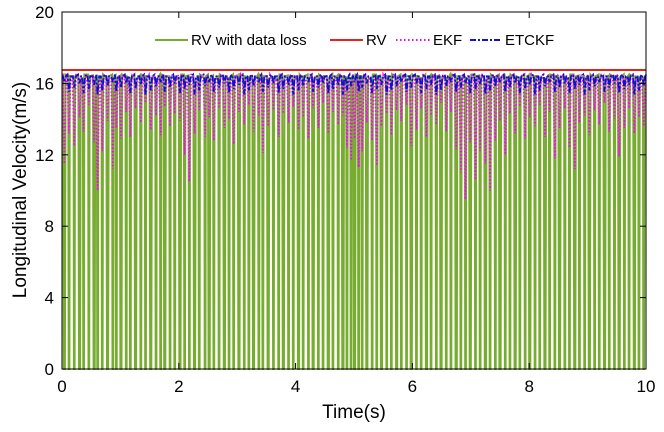 This screenshot has width=664, height=432. What do you see at coordinates (354, 412) in the screenshot?
I see `x-axis-title: Time(s)` at bounding box center [354, 412].